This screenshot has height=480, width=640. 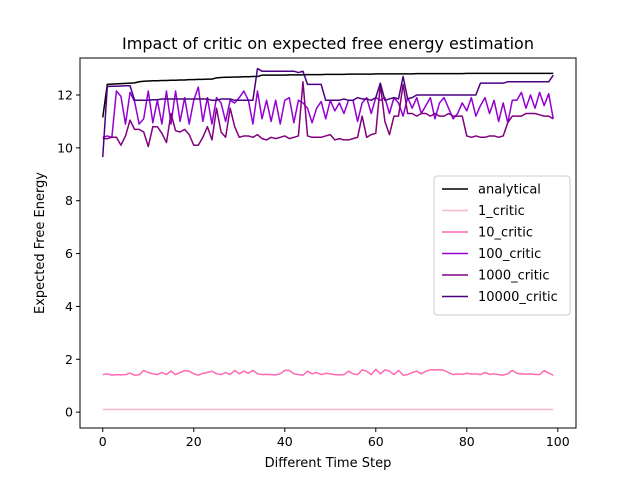 What do you see at coordinates (467, 441) in the screenshot?
I see `x-tick-label: 80` at bounding box center [467, 441].